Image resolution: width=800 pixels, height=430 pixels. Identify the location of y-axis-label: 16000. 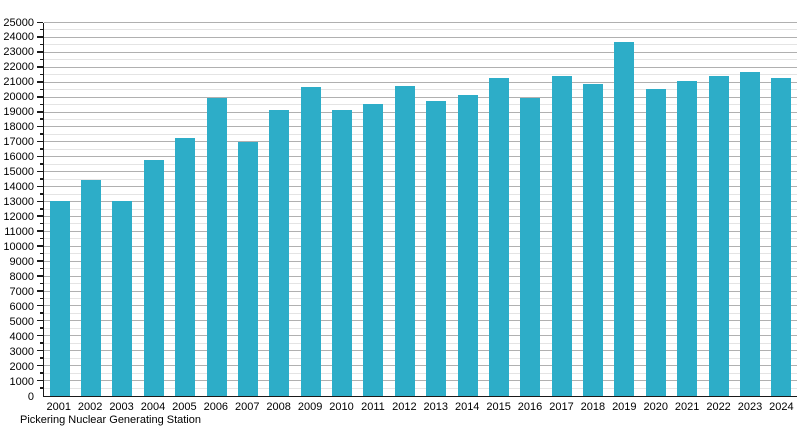
(18, 157).